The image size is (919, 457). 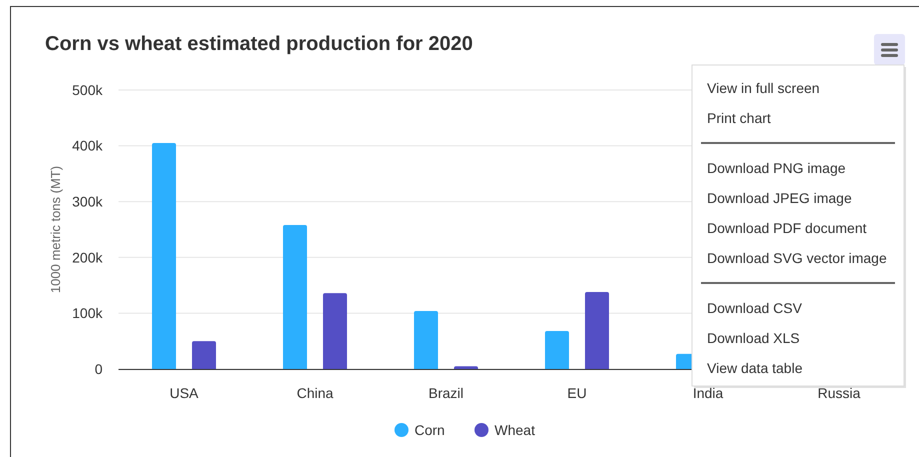 I want to click on annotation: Download SVG vector image, so click(x=797, y=258).